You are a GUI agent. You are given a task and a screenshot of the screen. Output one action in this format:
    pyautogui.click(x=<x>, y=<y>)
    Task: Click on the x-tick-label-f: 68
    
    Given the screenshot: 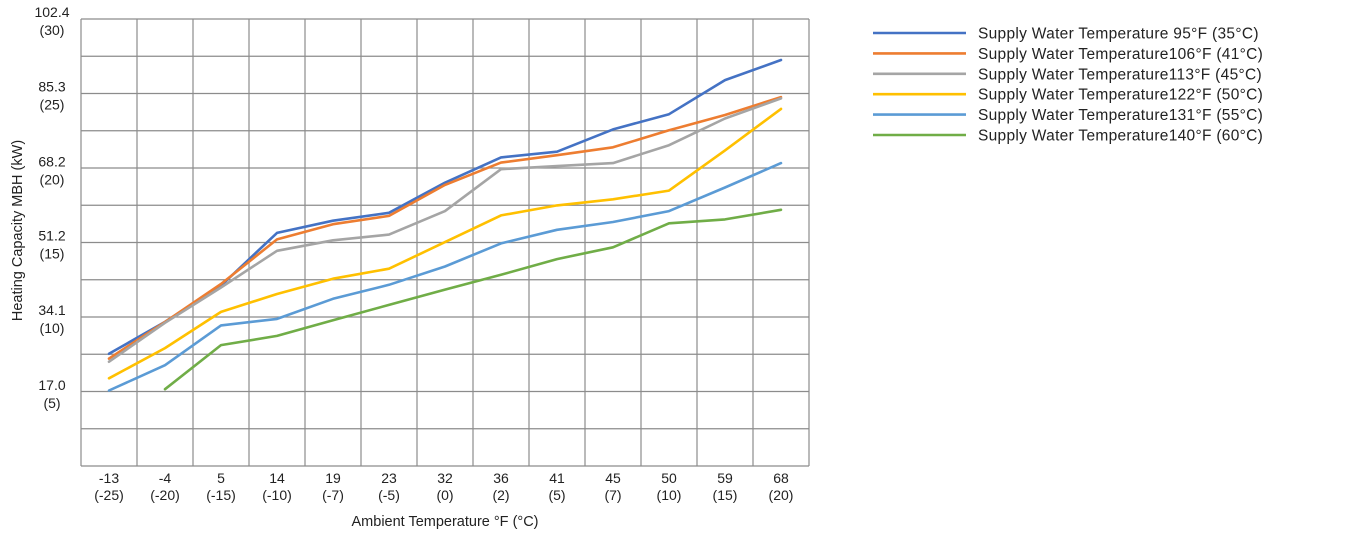 What is the action you would take?
    pyautogui.click(x=781, y=478)
    